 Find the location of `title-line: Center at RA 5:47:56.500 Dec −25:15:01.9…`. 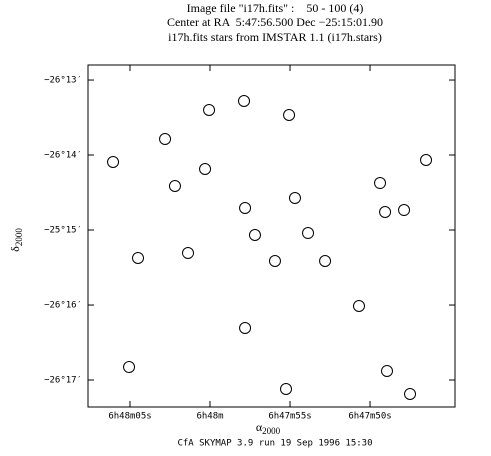

title-line: Center at RA 5:47:56.500 Dec −25:15:01.9… is located at coordinates (275, 22).